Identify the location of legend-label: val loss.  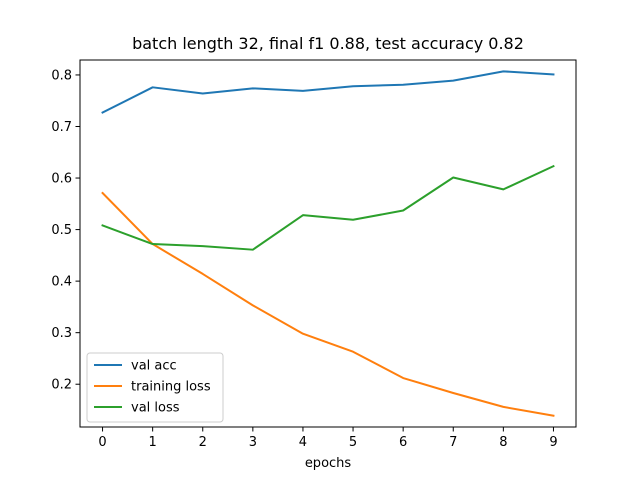
(155, 408).